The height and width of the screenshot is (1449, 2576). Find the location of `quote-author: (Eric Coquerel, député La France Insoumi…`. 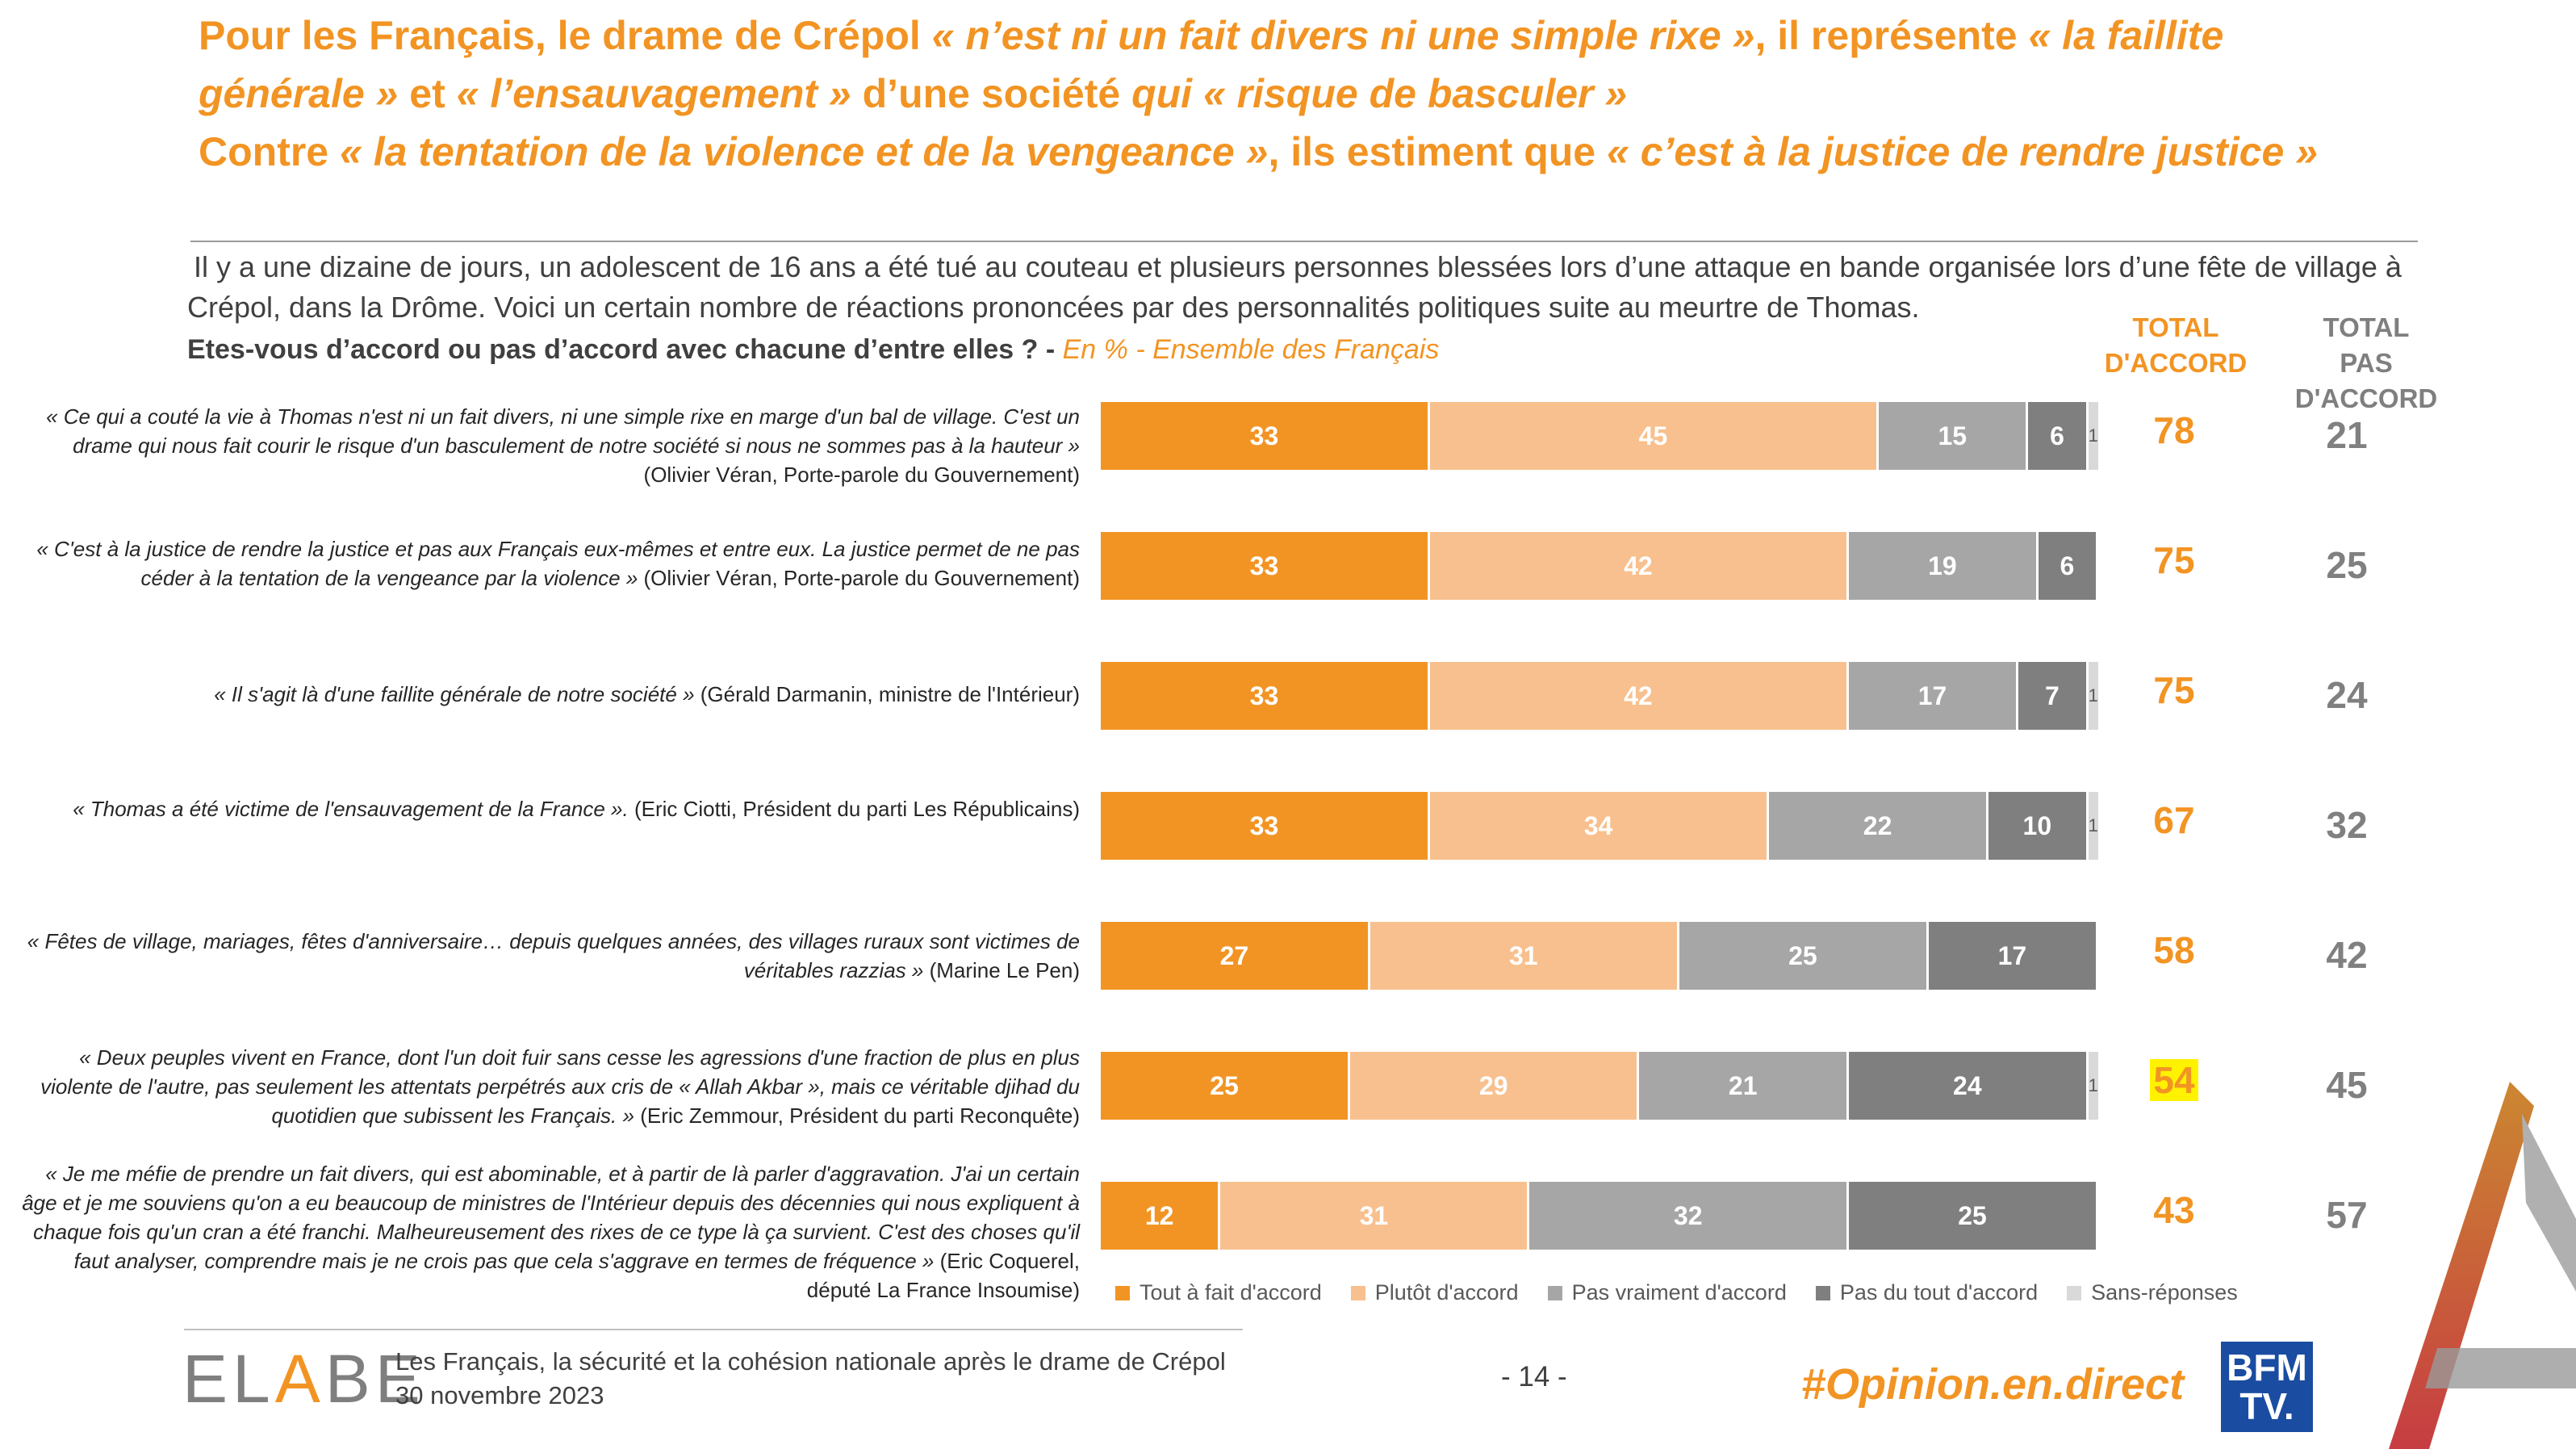

quote-author: (Eric Coquerel, député La France Insoumi… is located at coordinates (943, 1275).